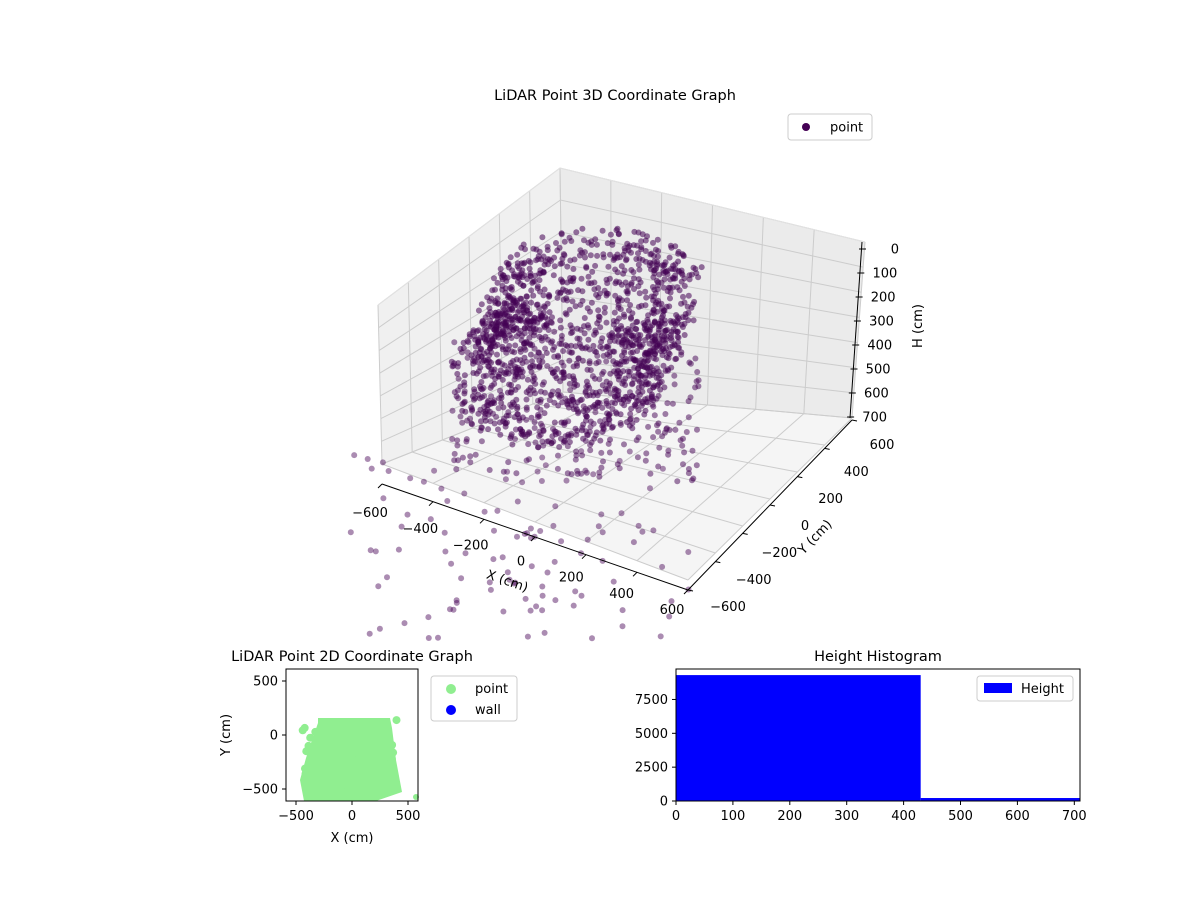 This screenshot has height=900, width=1200. Describe the element at coordinates (830, 499) in the screenshot. I see `y-tick-label: 200` at that location.